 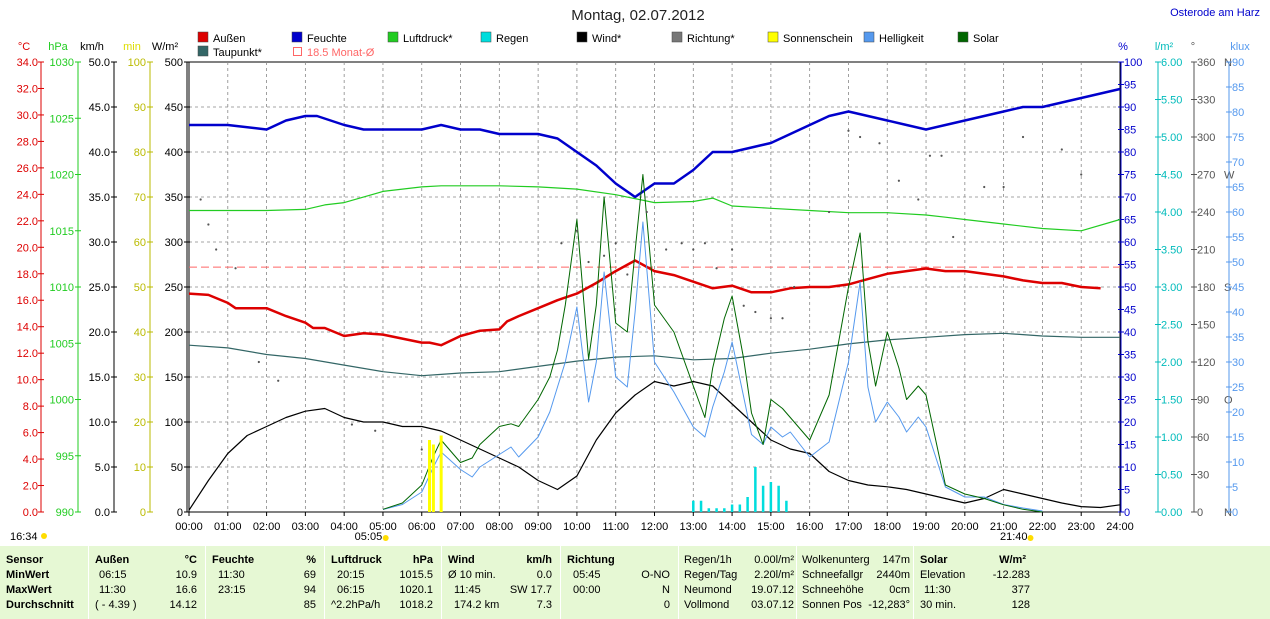 I want to click on solar-tick-label-7: 350, so click(x=174, y=198).